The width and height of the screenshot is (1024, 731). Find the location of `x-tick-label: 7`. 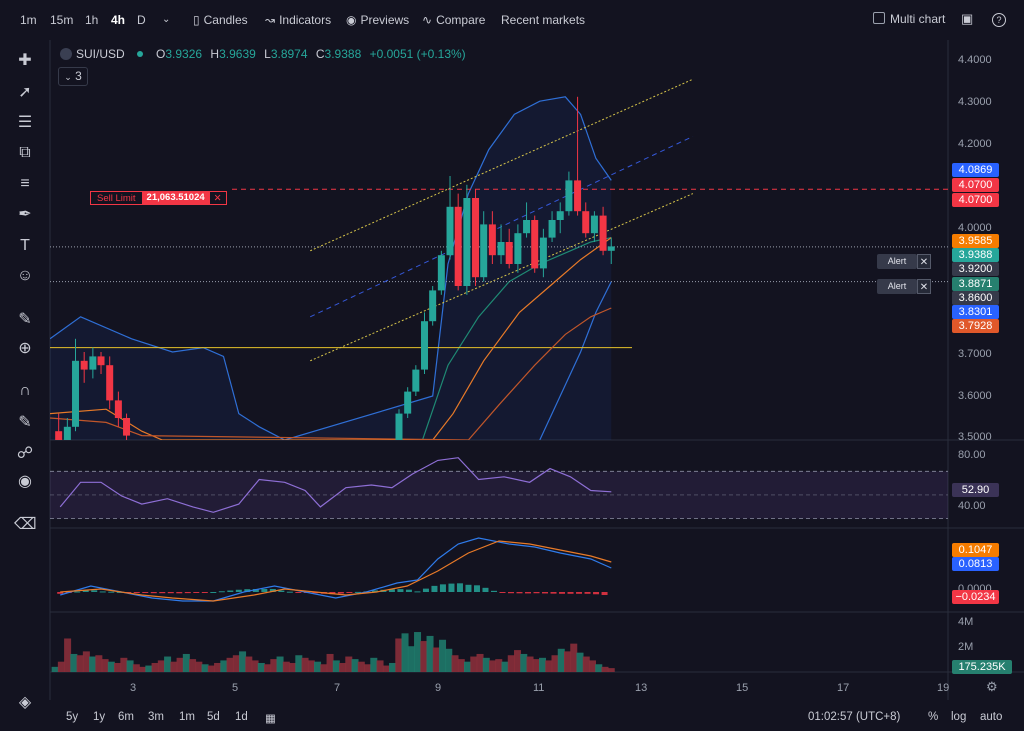

x-tick-label: 7 is located at coordinates (337, 688).